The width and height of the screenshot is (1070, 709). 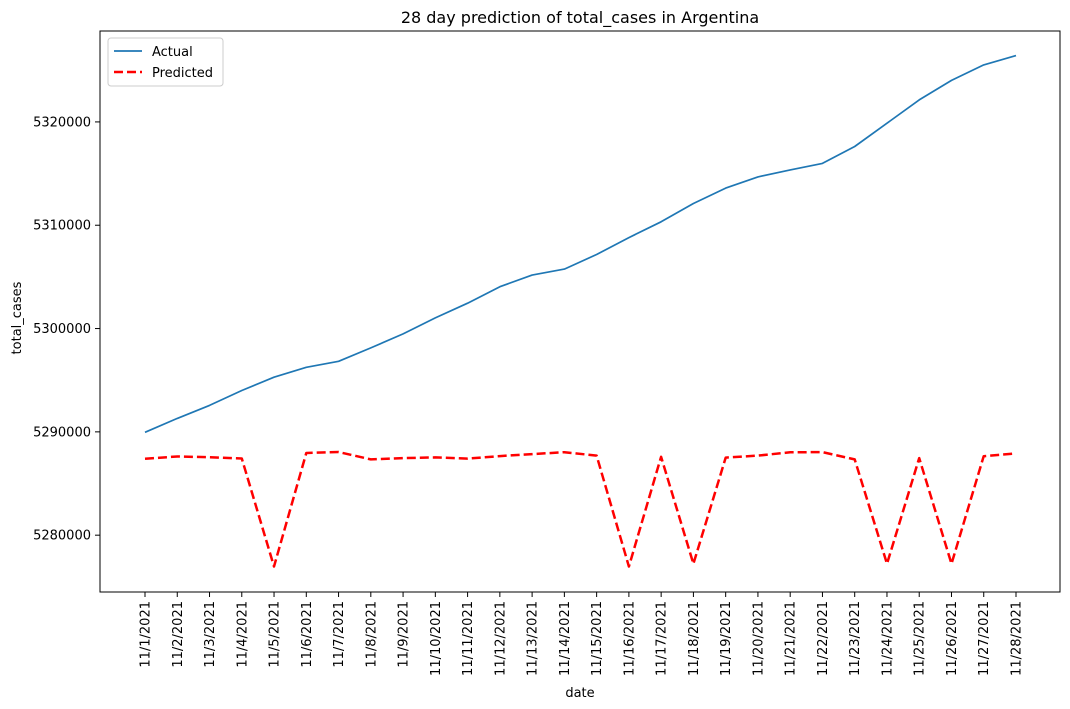 I want to click on y-axis-label: total_cases, so click(x=17, y=317).